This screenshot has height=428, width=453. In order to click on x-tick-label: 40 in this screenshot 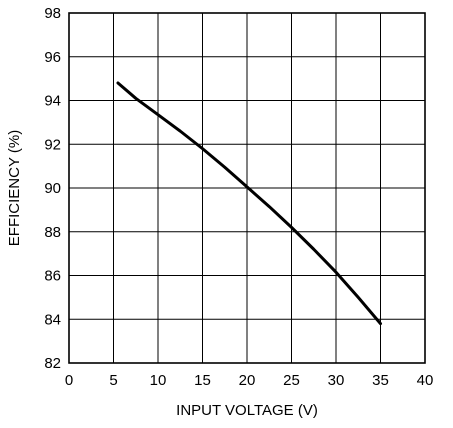, I will do `click(425, 380)`.